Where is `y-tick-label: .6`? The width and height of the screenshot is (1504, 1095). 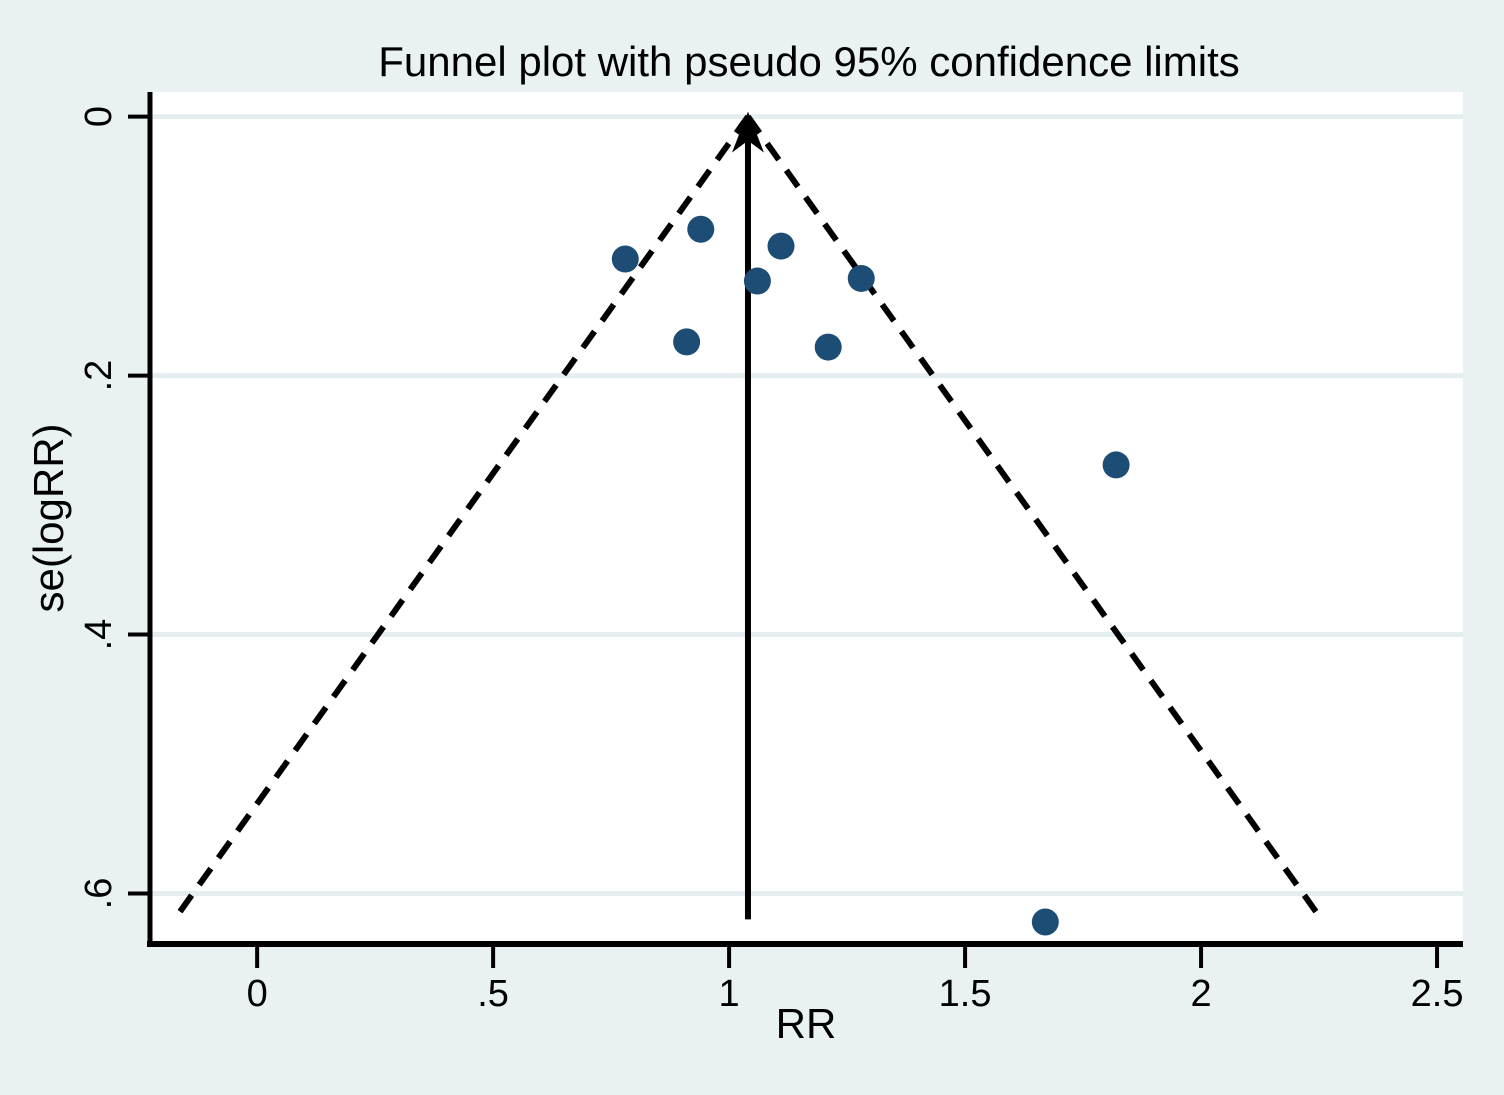
y-tick-label: .6 is located at coordinates (99, 894).